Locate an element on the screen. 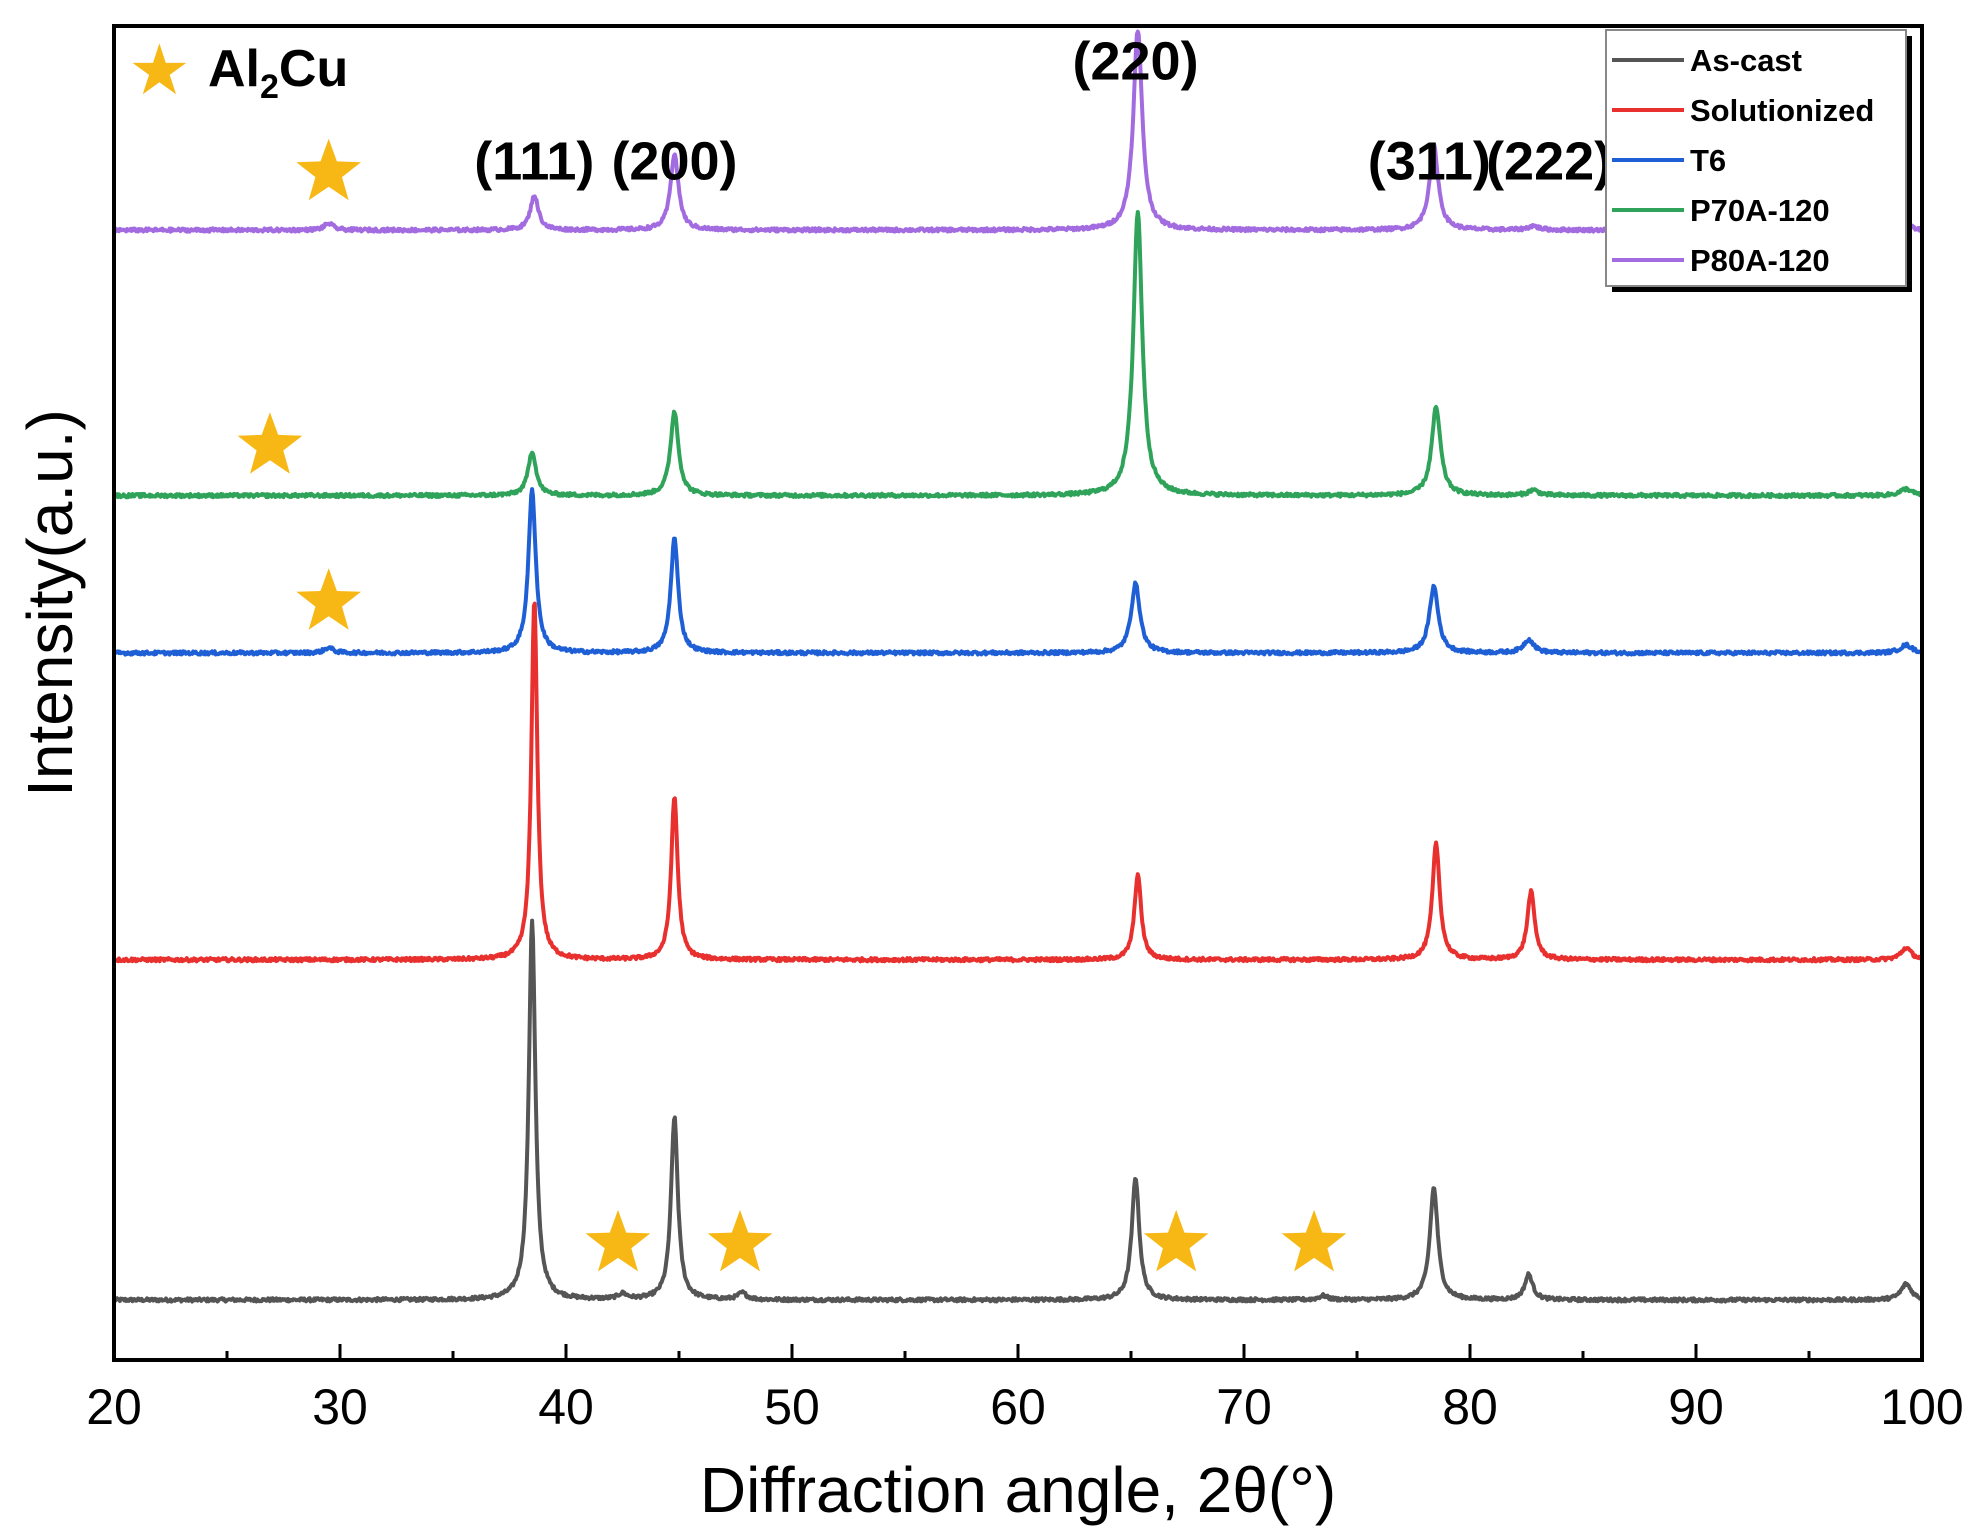 The width and height of the screenshot is (1978, 1540). peak-label: (220) is located at coordinates (1135, 61).